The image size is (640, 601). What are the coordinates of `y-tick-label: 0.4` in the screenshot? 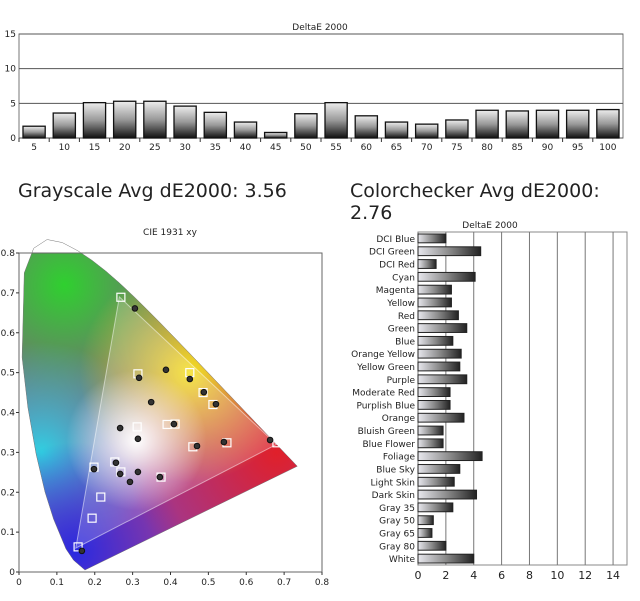 It's located at (8, 414).